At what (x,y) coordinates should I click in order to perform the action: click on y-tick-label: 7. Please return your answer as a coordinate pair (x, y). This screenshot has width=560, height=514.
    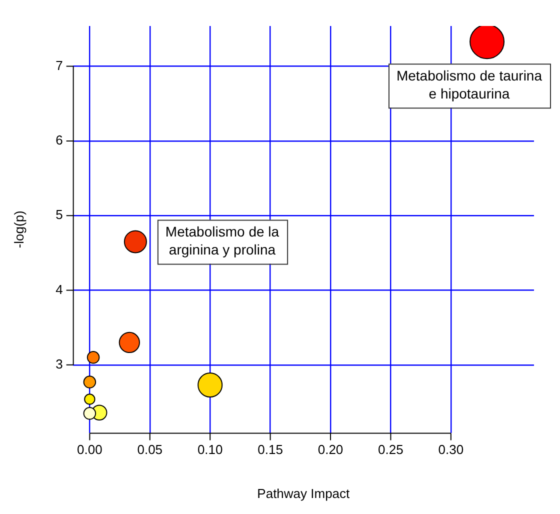
    Looking at the image, I should click on (59, 65).